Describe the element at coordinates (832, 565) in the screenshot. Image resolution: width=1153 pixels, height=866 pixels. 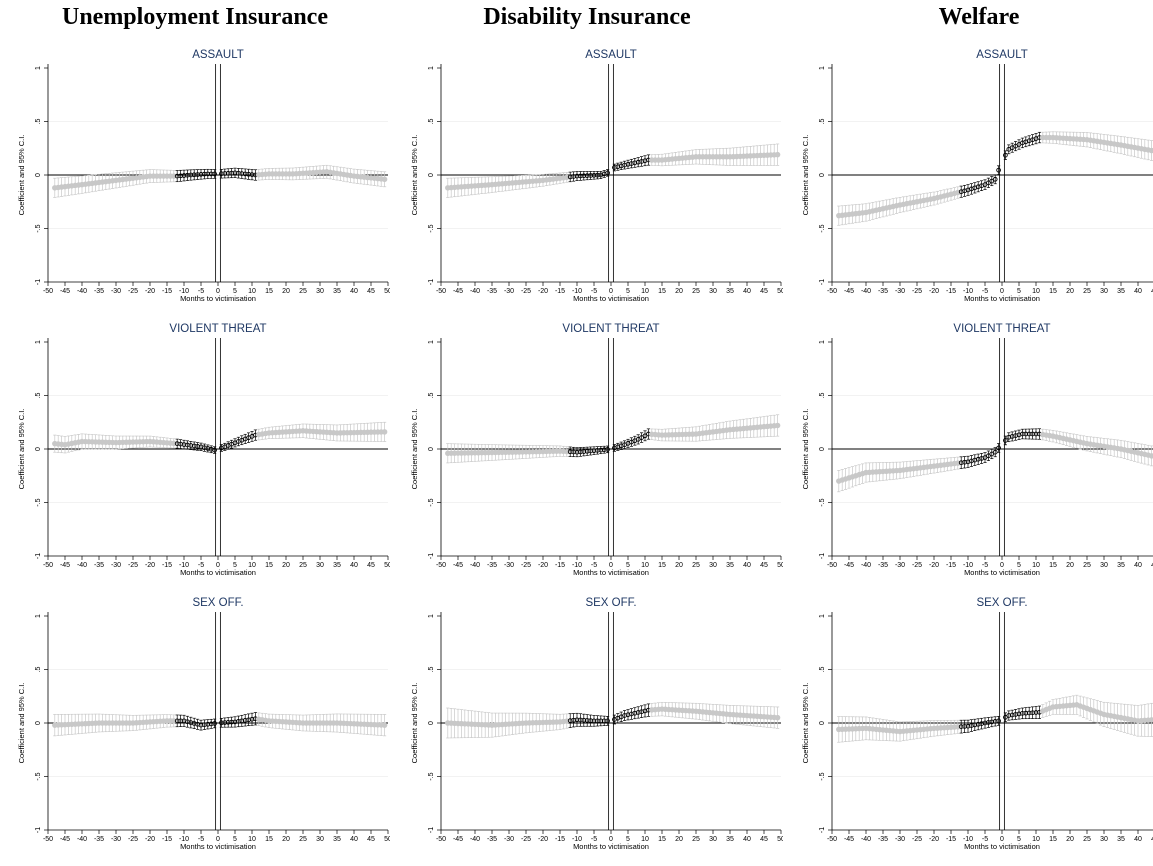
I see `x-tick-label: -50` at that location.